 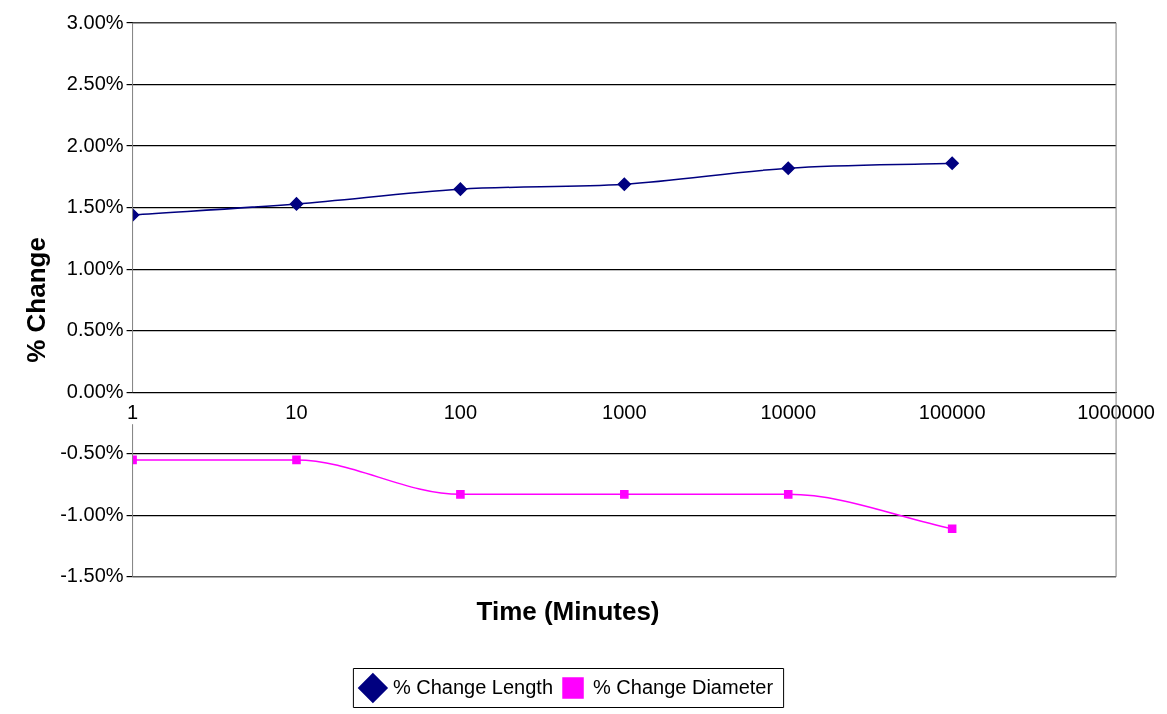 I want to click on x-tick-label: 1000, so click(x=624, y=411).